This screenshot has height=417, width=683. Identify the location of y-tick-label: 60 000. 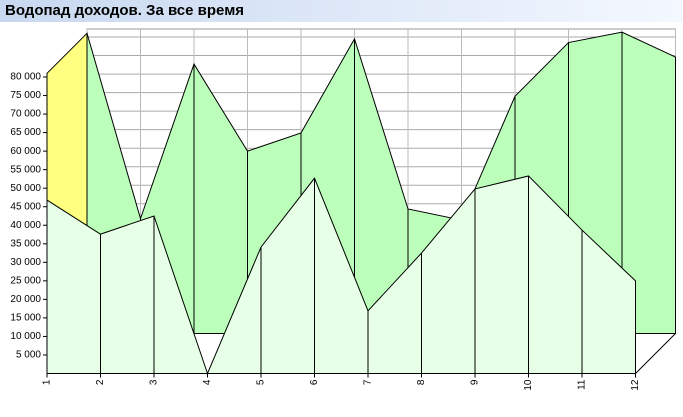
(25, 151).